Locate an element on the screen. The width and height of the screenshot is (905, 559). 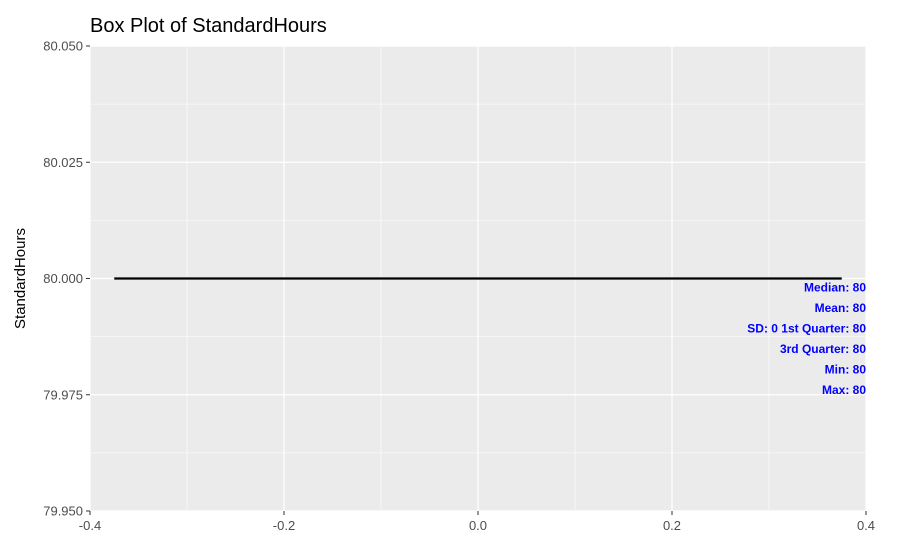
x-tick-label: -0.4 is located at coordinates (90, 525).